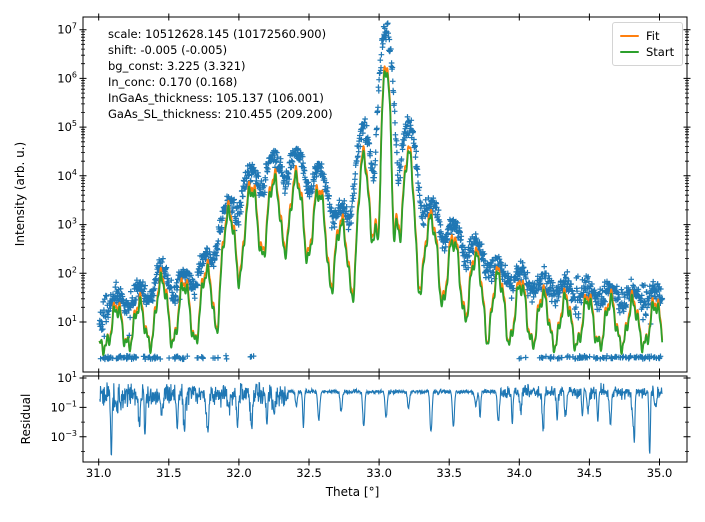 The height and width of the screenshot is (522, 705). I want to click on svg-text: 32.5, so click(309, 473).